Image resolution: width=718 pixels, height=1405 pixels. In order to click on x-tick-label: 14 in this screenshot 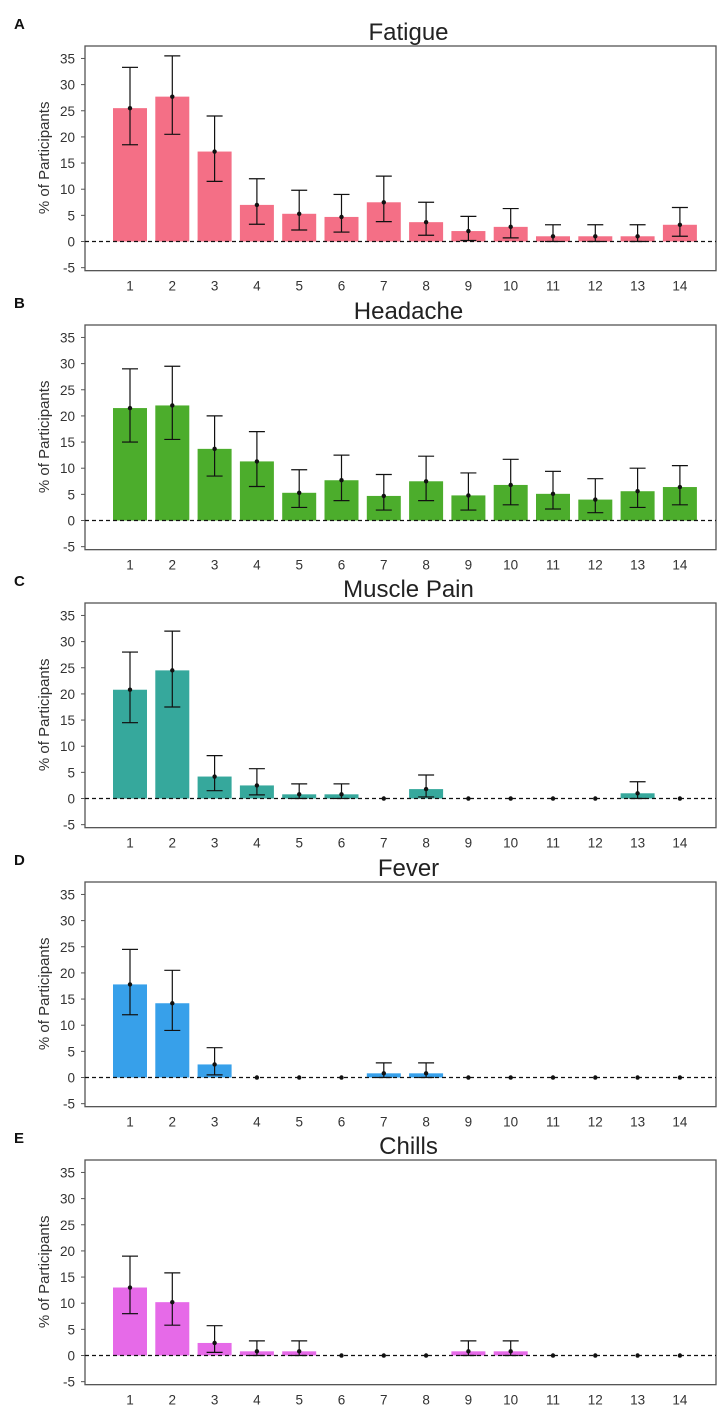, I will do `click(680, 1122)`.